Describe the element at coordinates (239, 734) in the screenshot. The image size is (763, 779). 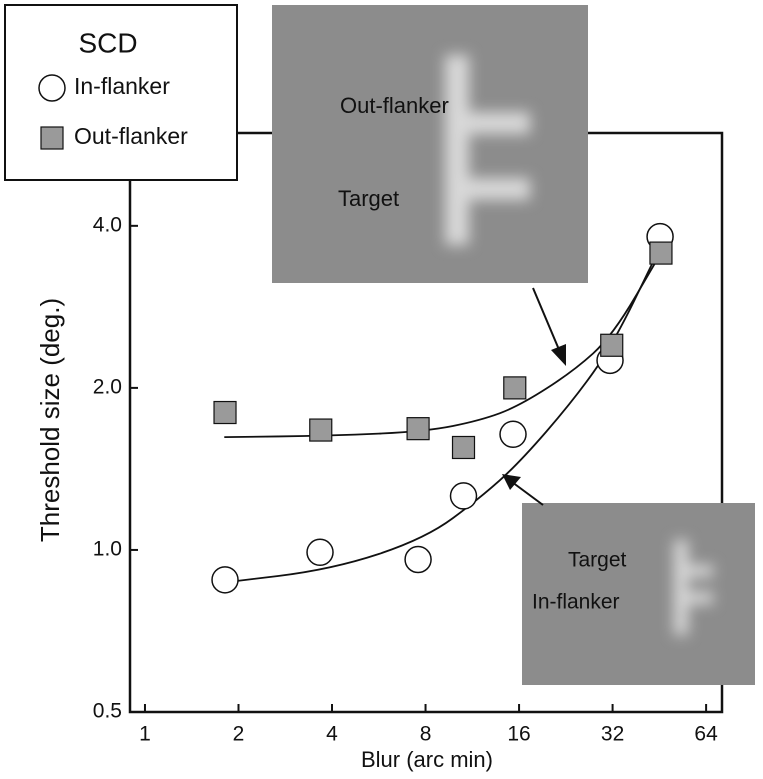
I see `x-tick-label: 2` at that location.